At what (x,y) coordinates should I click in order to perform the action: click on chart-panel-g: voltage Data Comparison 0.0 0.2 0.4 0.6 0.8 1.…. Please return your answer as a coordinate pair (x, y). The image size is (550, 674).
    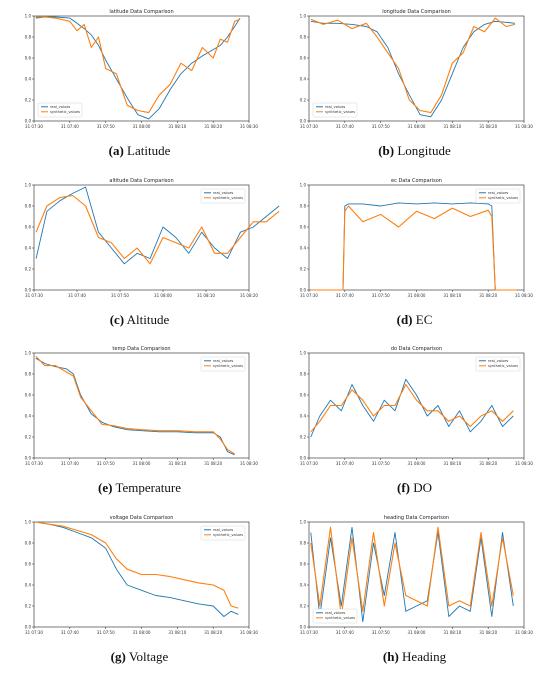
    Looking at the image, I should click on (139, 592).